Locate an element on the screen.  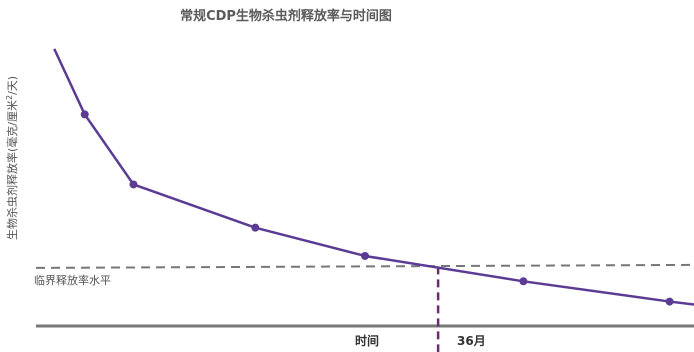
x-axis-label: 时间 is located at coordinates (367, 340).